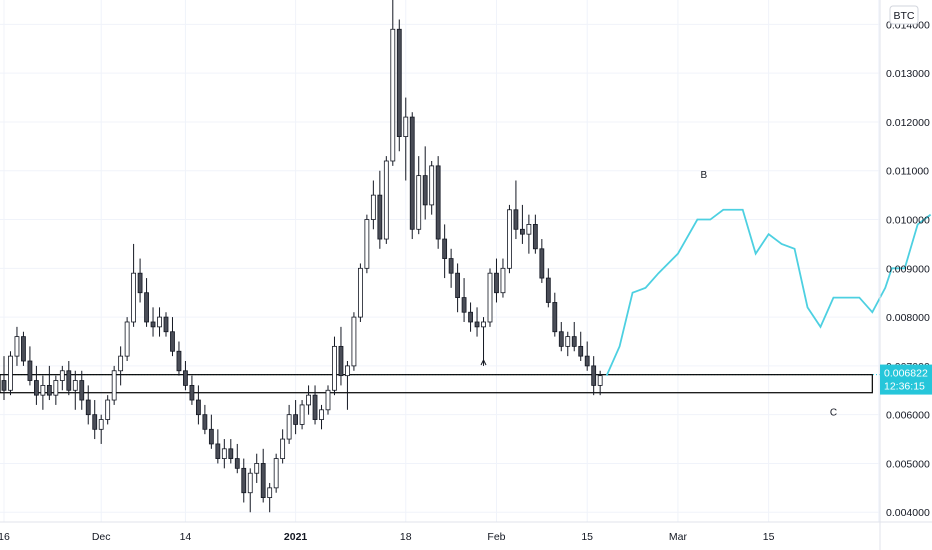  I want to click on currency-badge, so click(904, 15).